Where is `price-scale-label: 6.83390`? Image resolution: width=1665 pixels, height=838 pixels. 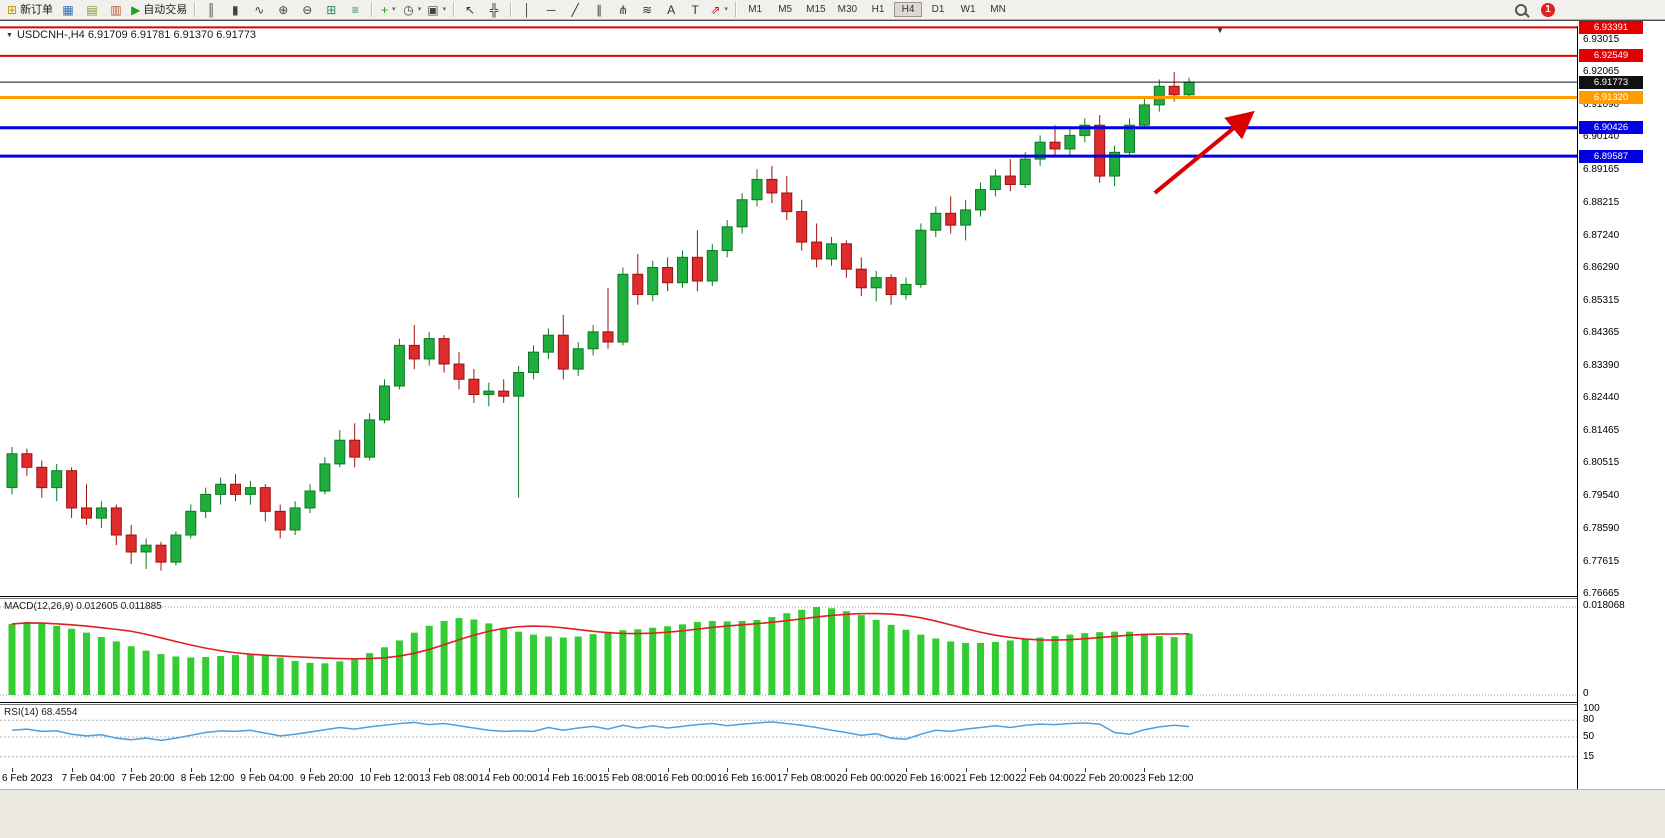 price-scale-label: 6.83390 is located at coordinates (1601, 366).